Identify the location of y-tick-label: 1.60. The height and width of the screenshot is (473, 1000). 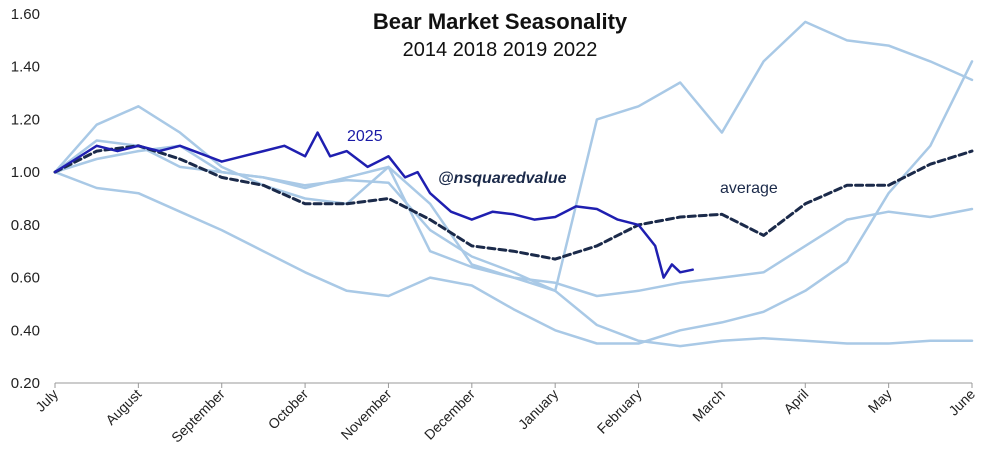
(25, 14).